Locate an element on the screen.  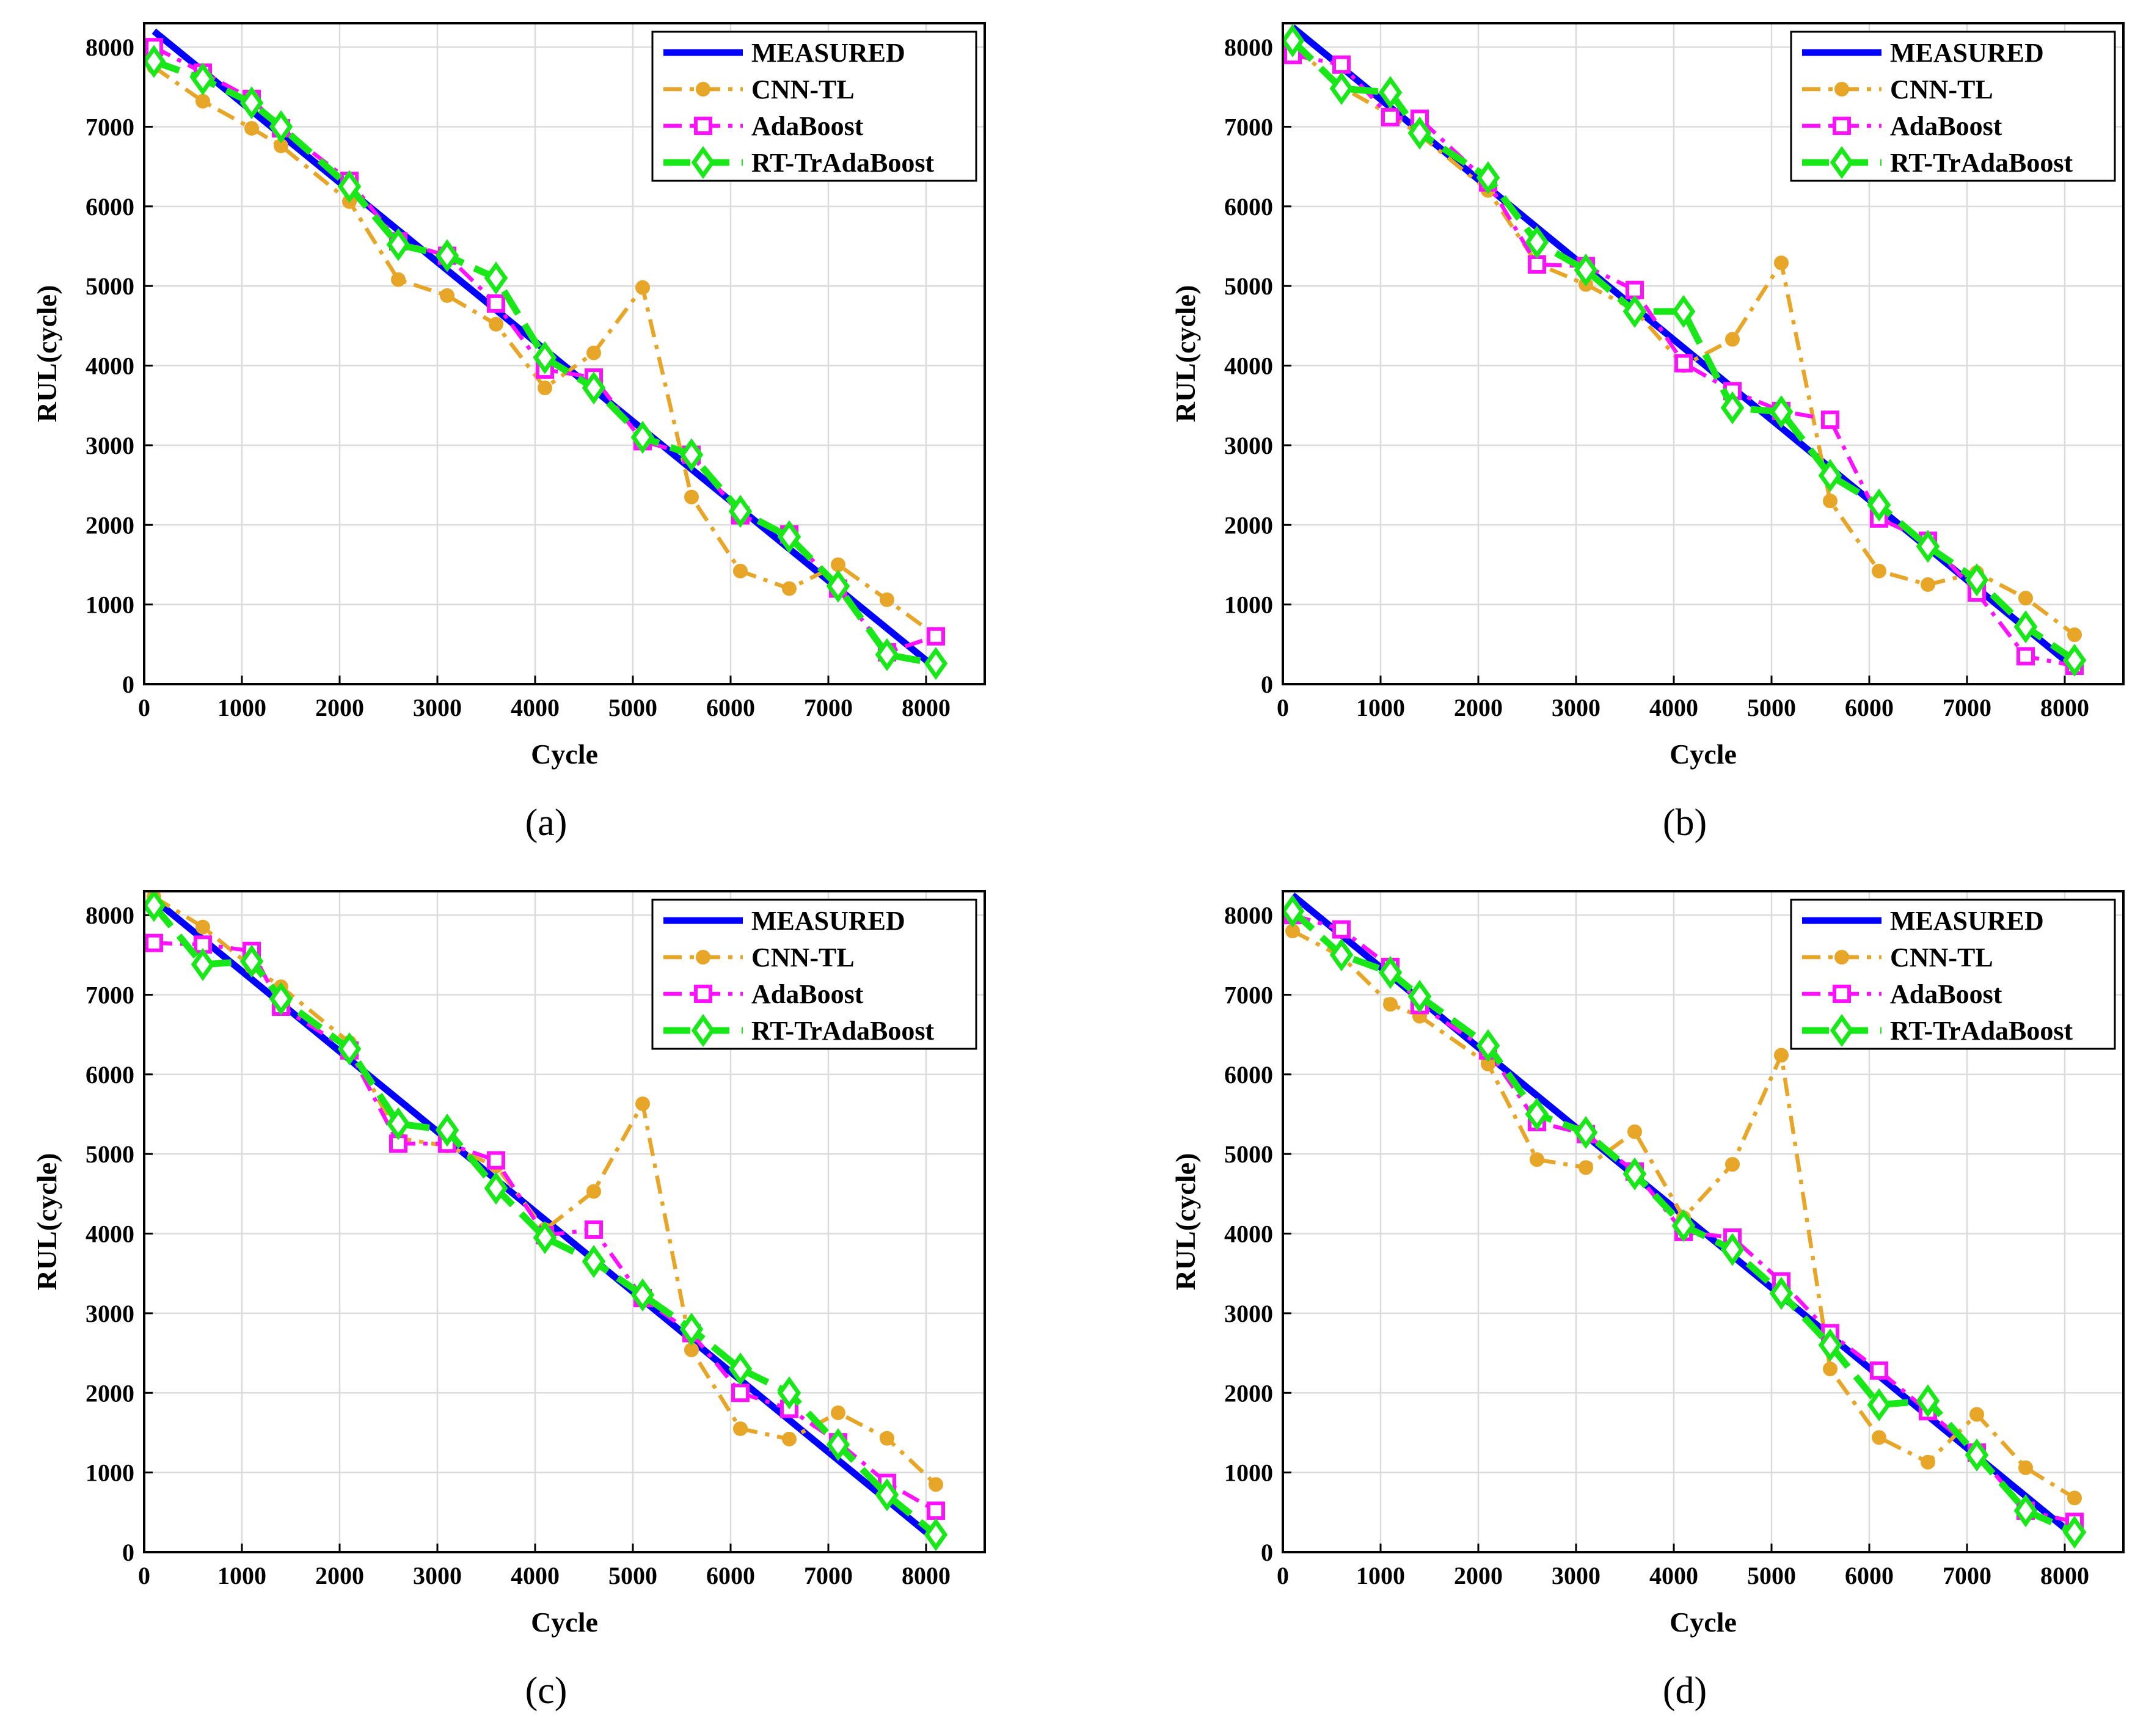
x-axis-label: Cycle is located at coordinates (1704, 1622).